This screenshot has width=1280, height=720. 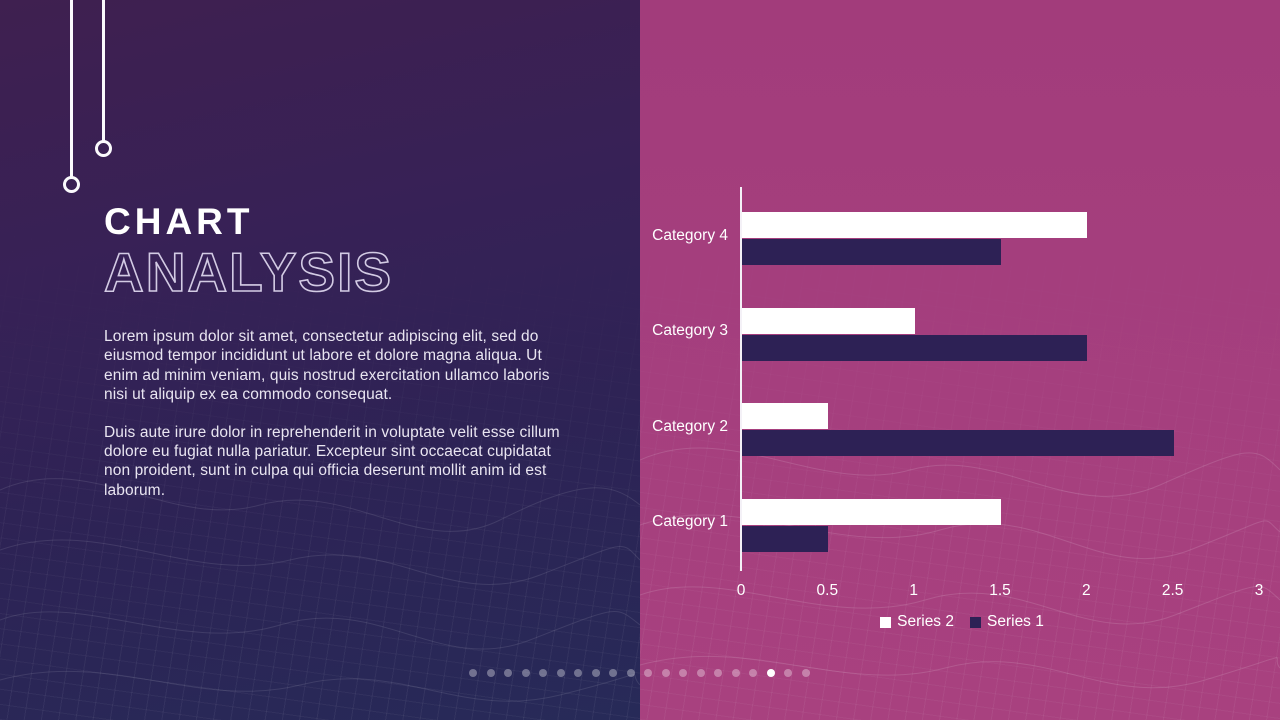 I want to click on category-label: Category 2, so click(x=690, y=426).